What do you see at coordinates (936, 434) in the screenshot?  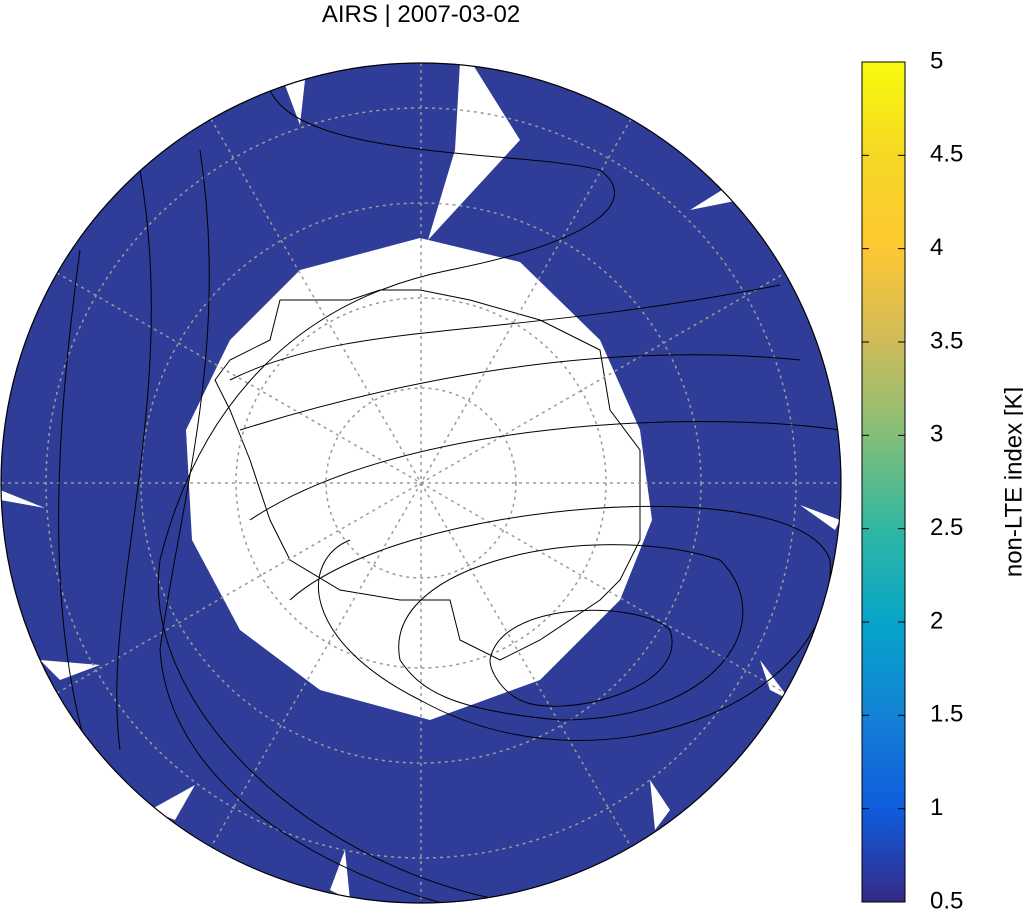 I see `colorbar-tick-label: 3` at bounding box center [936, 434].